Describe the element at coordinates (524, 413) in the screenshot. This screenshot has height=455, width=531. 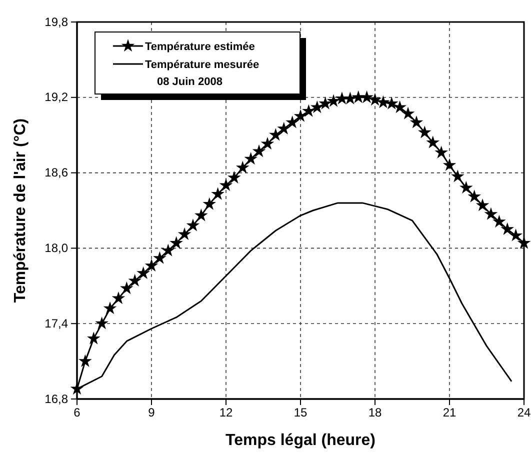
I see `x-tick-label: 24` at that location.